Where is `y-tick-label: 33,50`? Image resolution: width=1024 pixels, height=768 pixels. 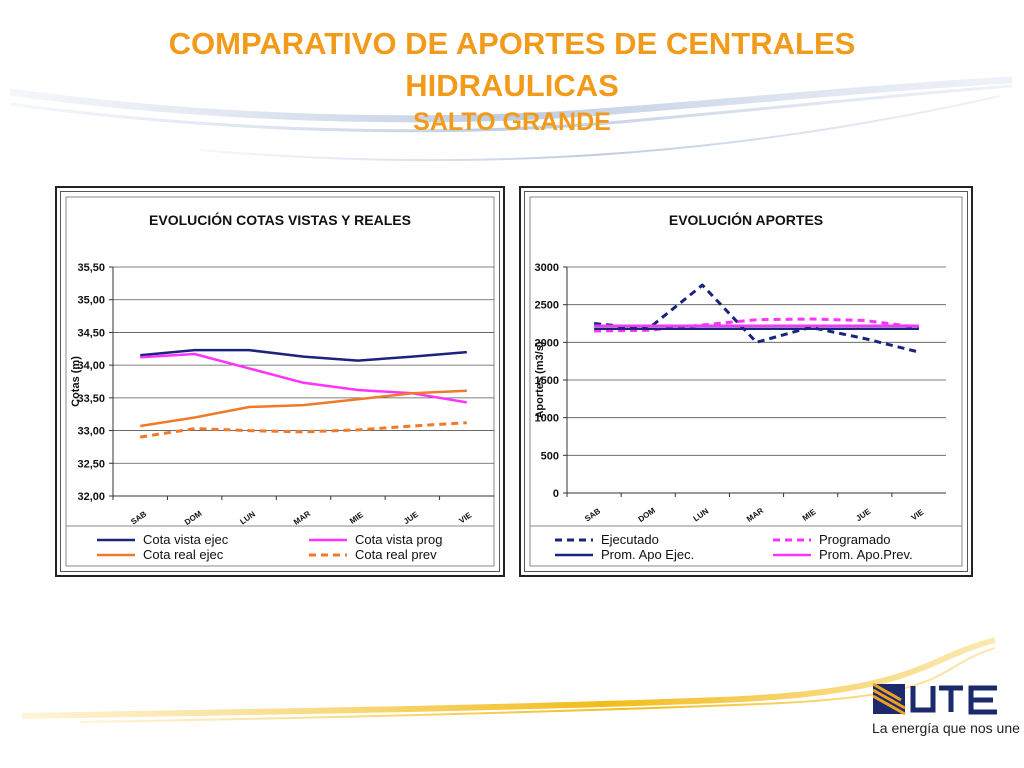
y-tick-label: 33,50 is located at coordinates (91, 399).